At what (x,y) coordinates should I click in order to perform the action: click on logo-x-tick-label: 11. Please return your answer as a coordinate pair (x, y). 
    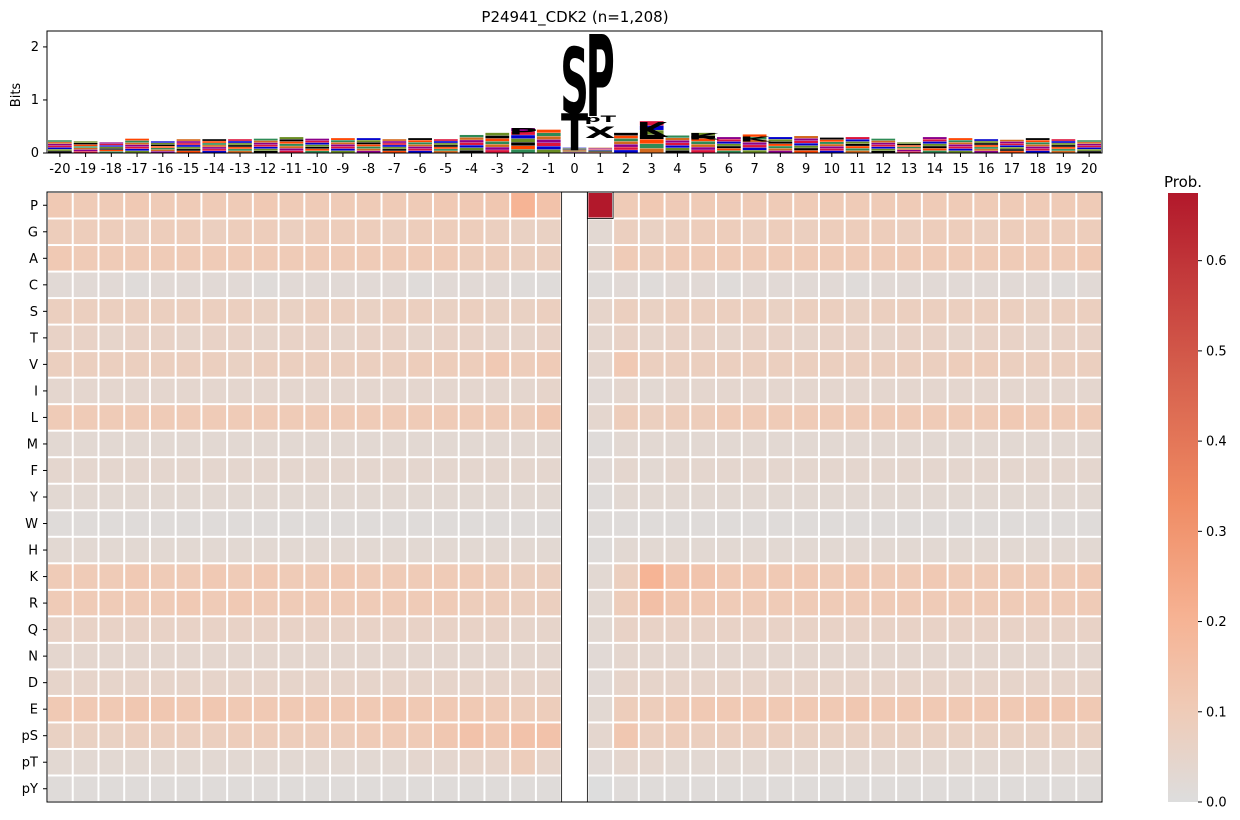
    Looking at the image, I should click on (857, 169).